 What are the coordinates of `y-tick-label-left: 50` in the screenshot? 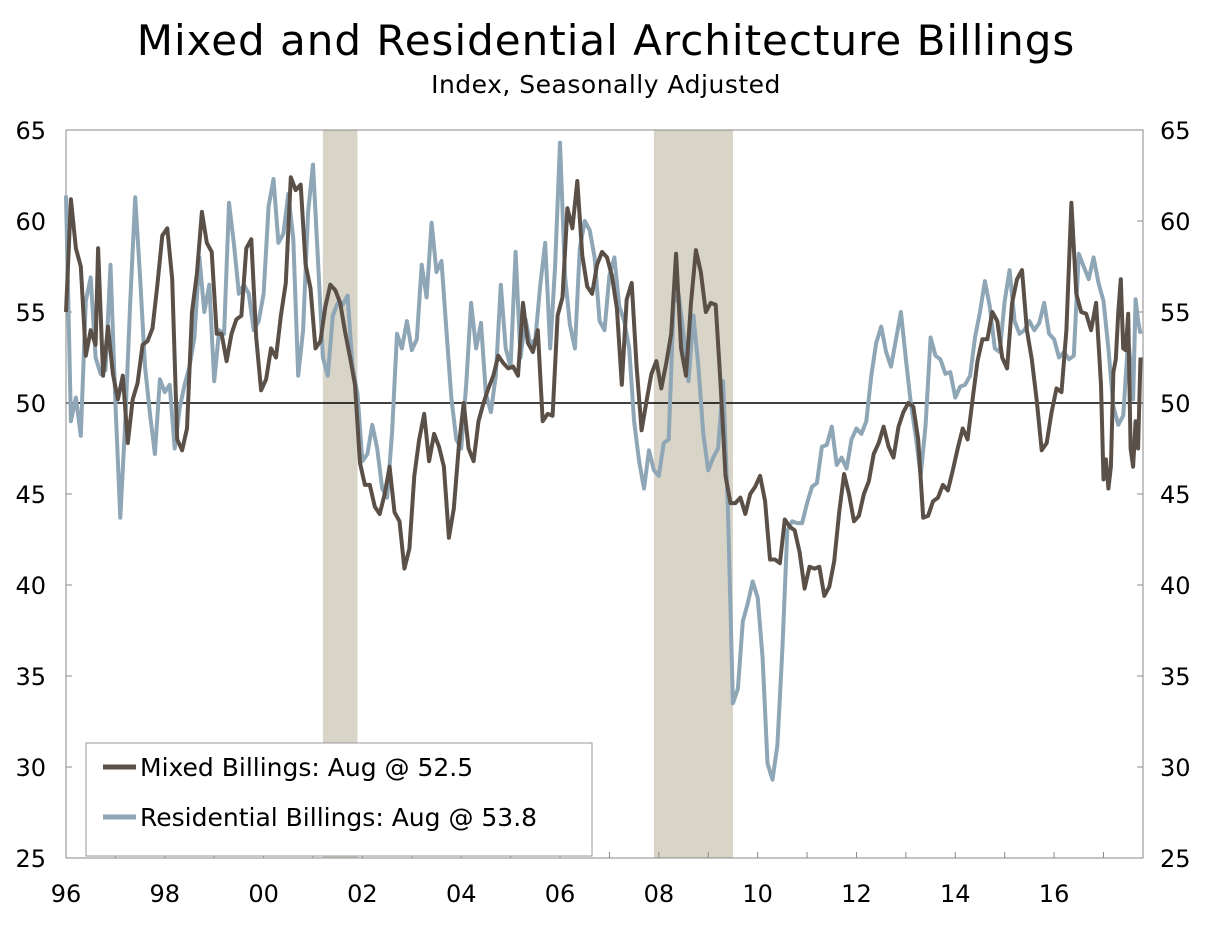 It's located at (30, 404).